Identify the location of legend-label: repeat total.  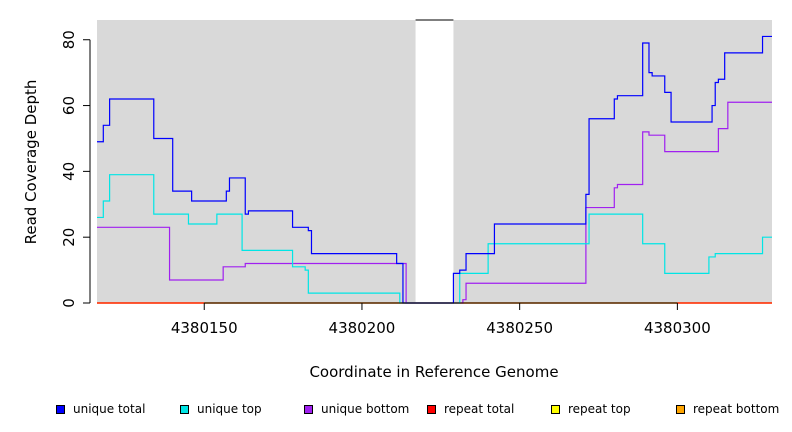
(479, 409).